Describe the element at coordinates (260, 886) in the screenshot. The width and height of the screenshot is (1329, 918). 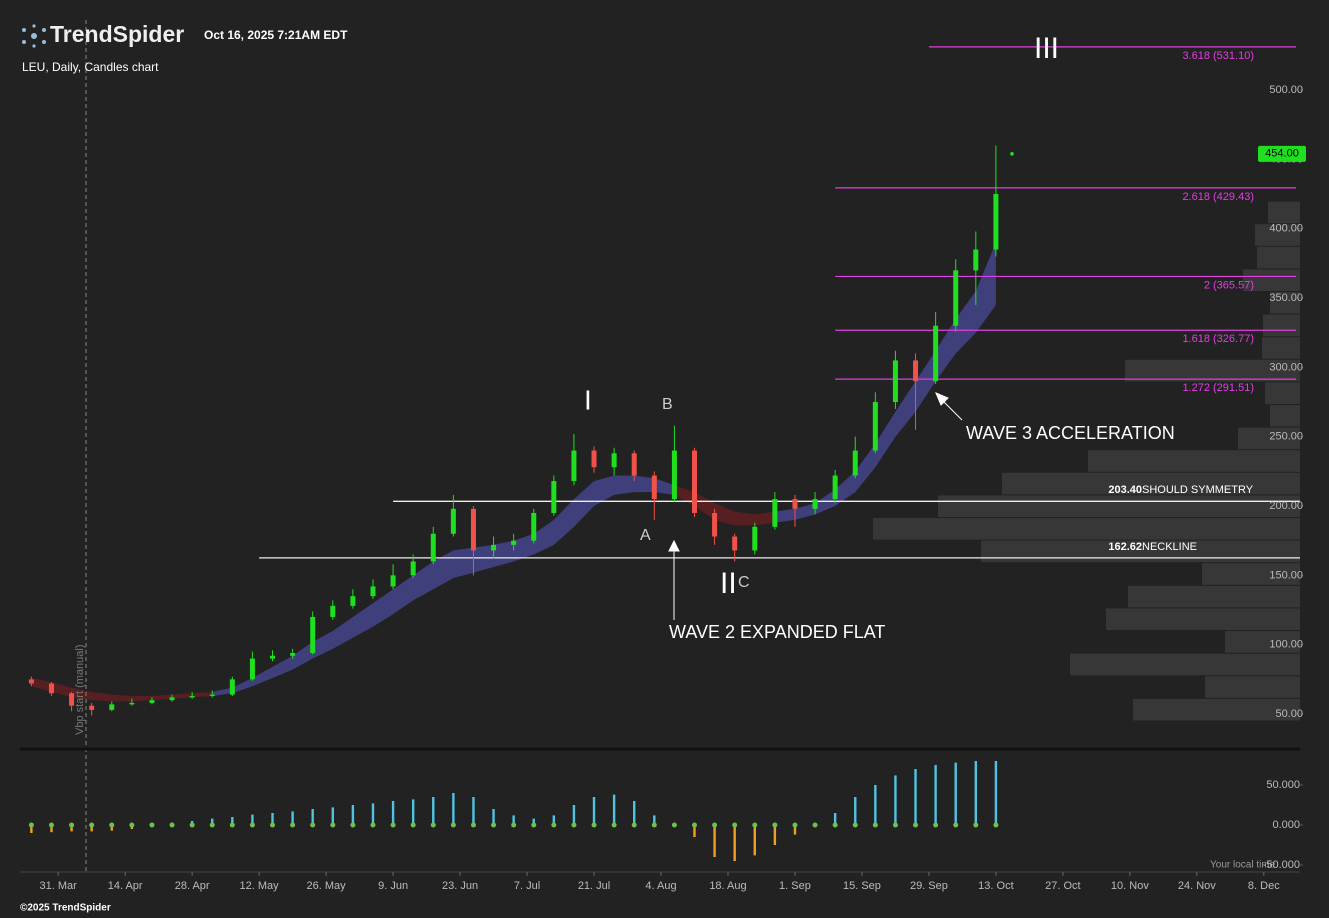
I see `x-tick-label: 12. May` at that location.